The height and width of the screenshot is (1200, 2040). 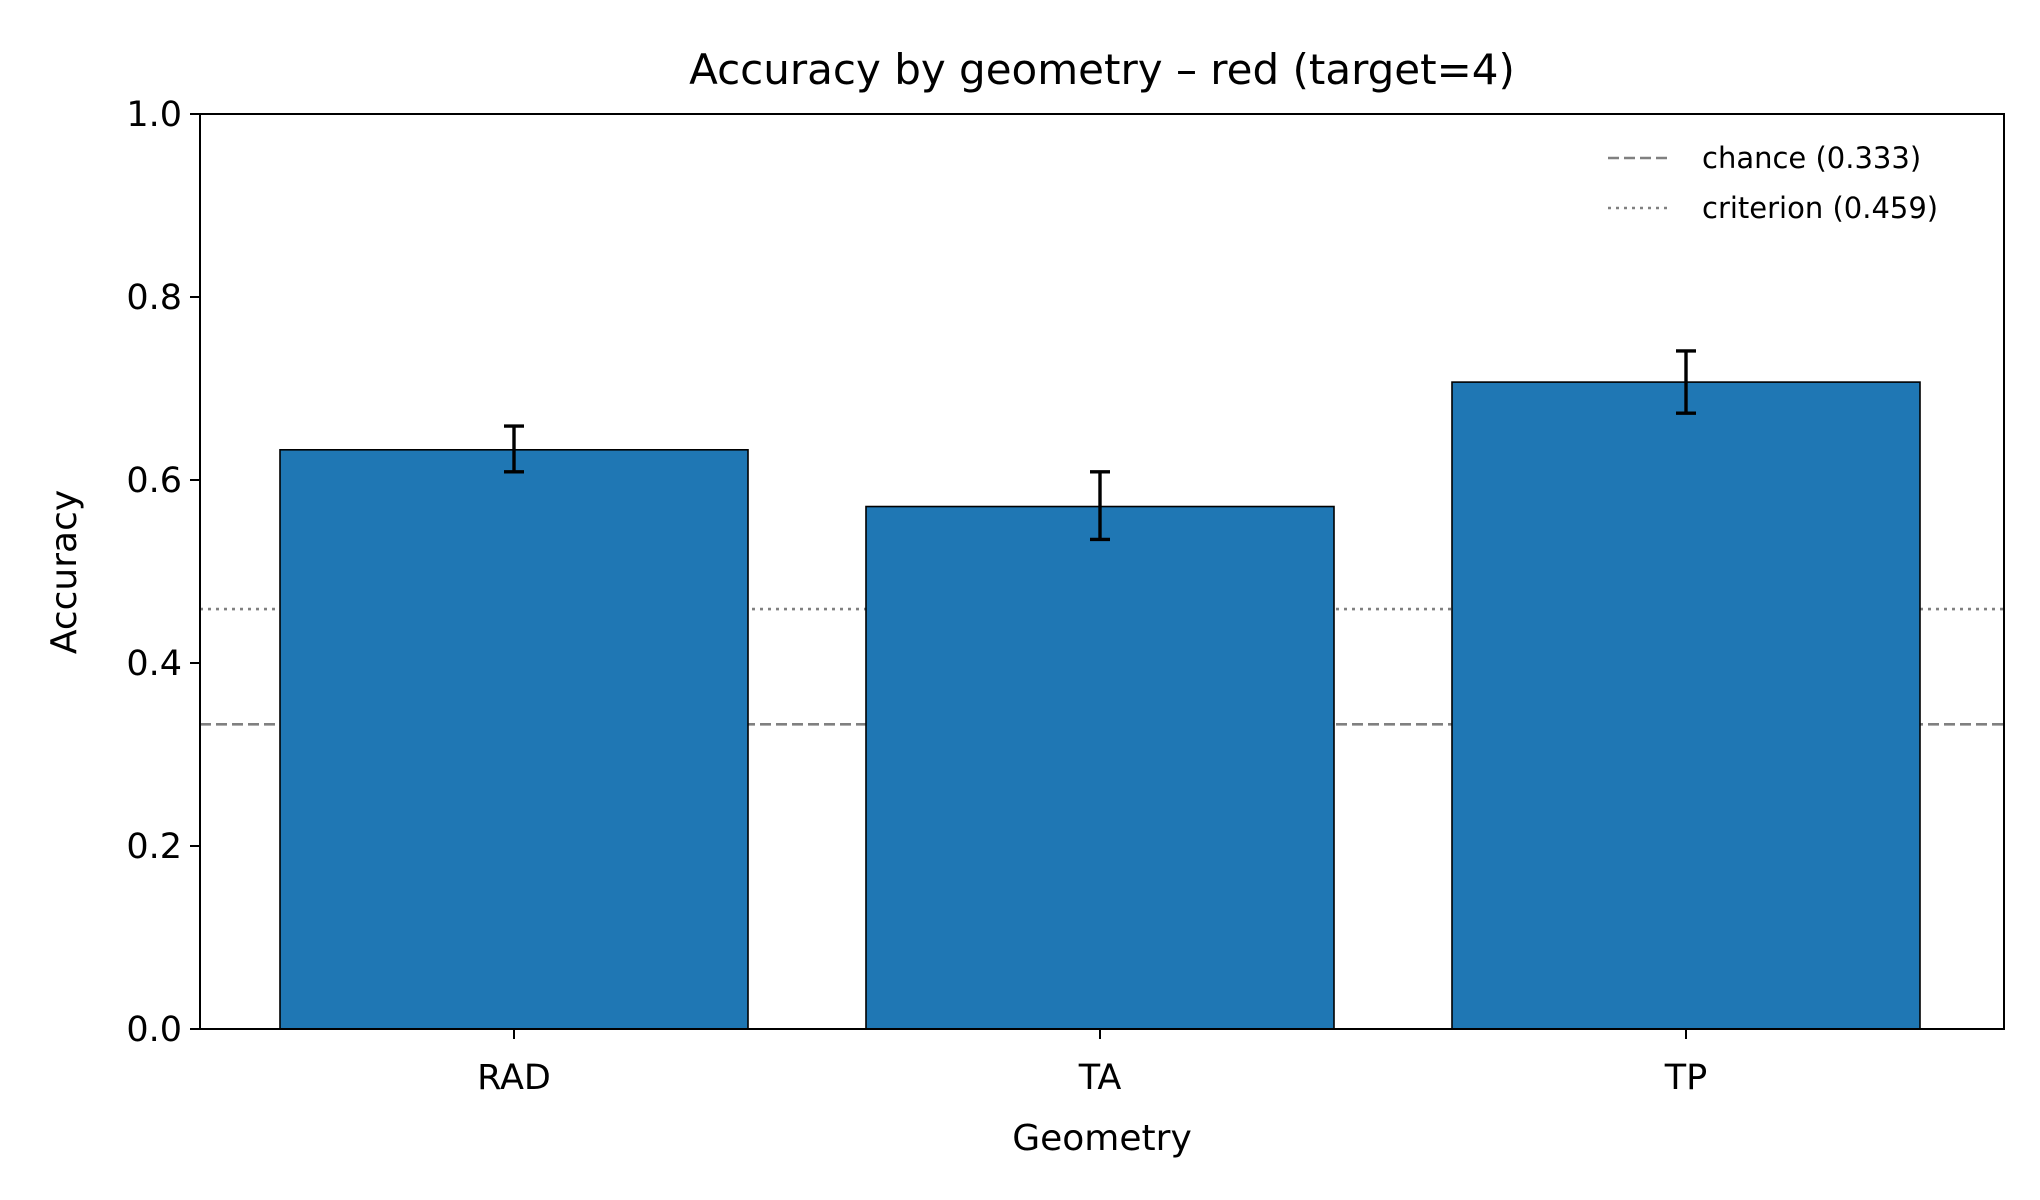 I want to click on error-bars-group, so click(x=1100, y=445).